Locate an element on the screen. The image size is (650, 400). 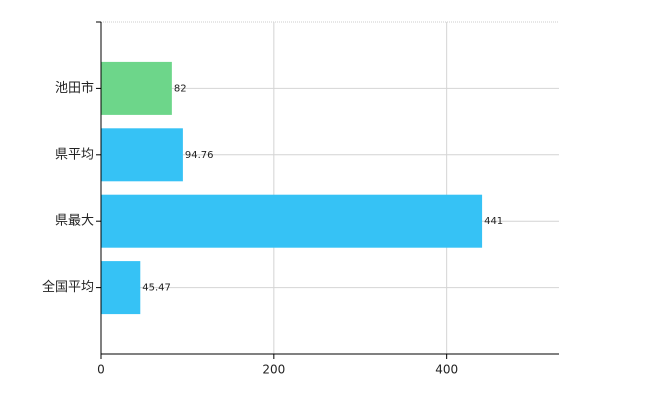
y-tick-label: 県平均 is located at coordinates (74, 154).